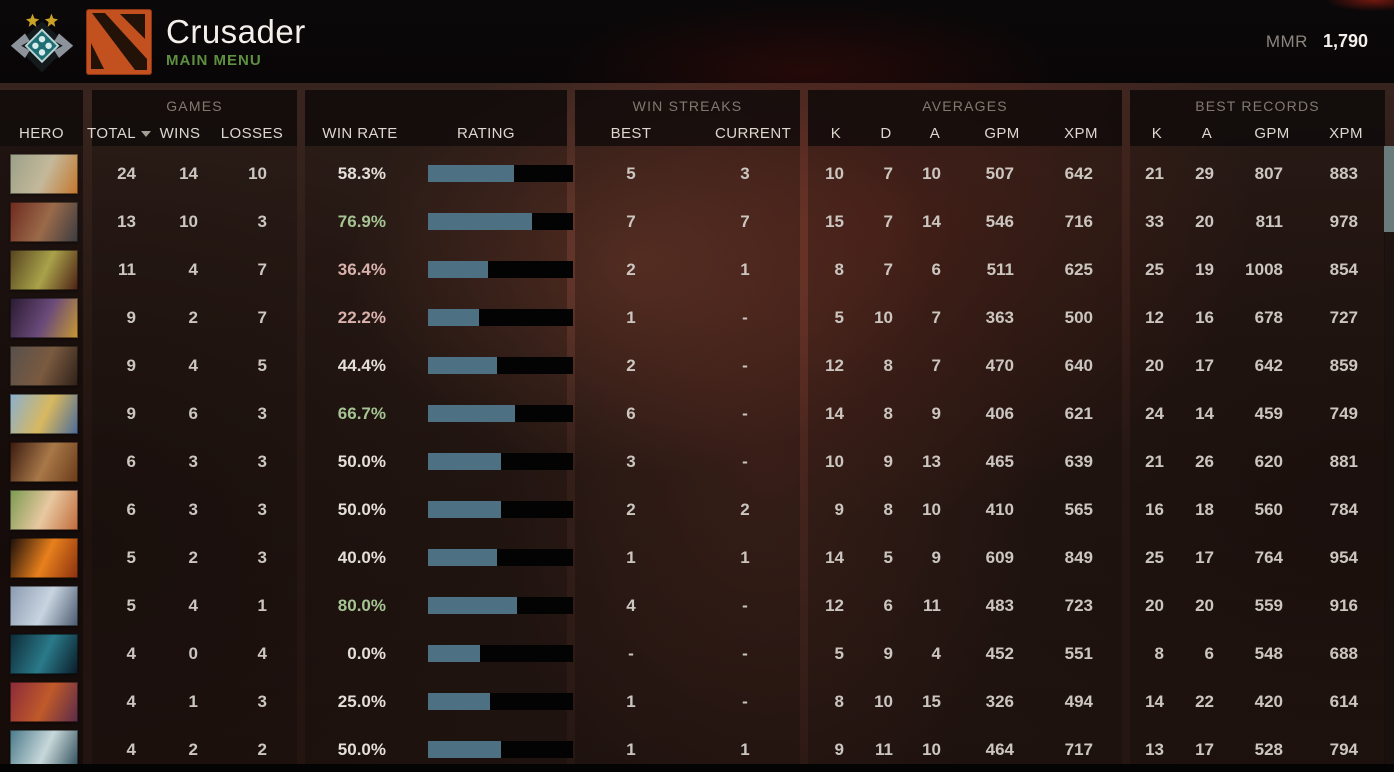 The image size is (1394, 772). What do you see at coordinates (999, 749) in the screenshot?
I see `avg-gpm-value: 464` at bounding box center [999, 749].